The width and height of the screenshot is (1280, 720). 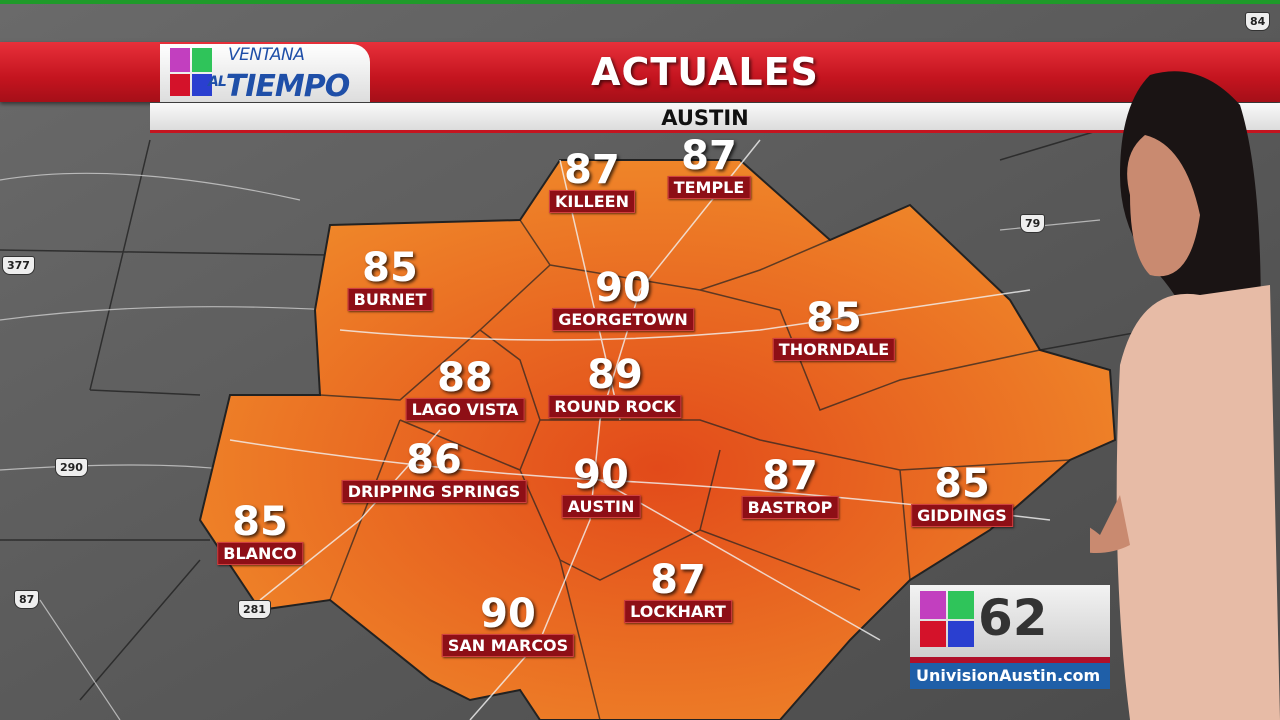 What do you see at coordinates (790, 507) in the screenshot?
I see `city-name: BASTROP` at bounding box center [790, 507].